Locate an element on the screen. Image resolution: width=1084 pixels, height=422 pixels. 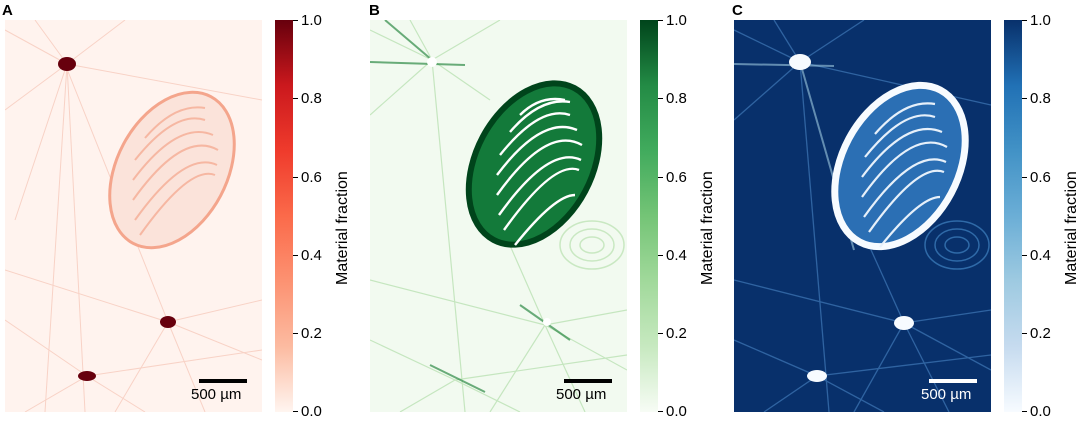
panel-label: C is located at coordinates (737, 10).